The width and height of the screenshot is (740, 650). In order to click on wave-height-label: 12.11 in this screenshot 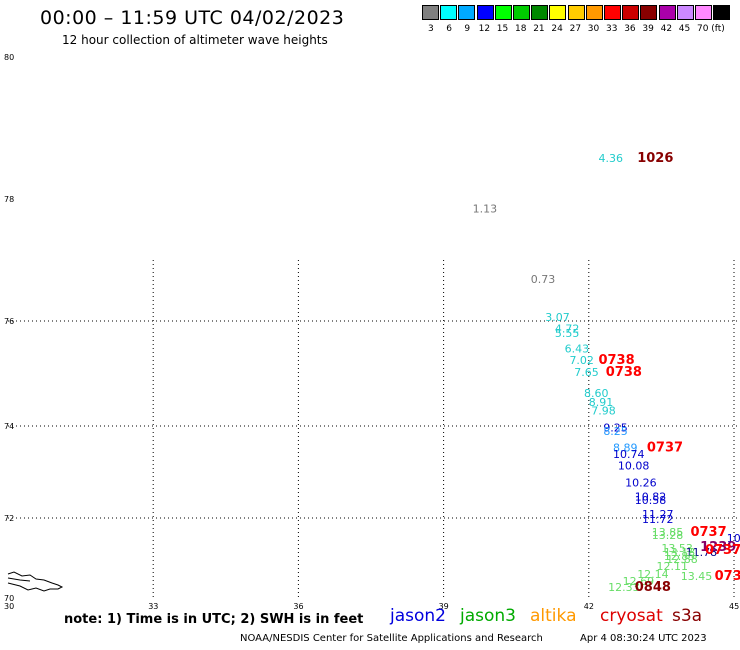, I will do `click(673, 566)`.